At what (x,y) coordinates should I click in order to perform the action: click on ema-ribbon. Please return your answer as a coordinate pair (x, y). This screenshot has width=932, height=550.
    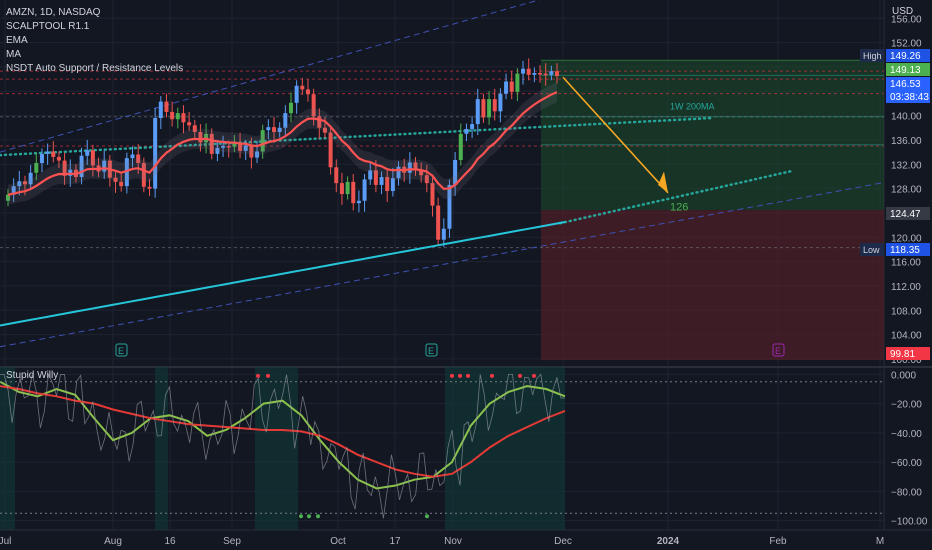
    Looking at the image, I should click on (282, 143).